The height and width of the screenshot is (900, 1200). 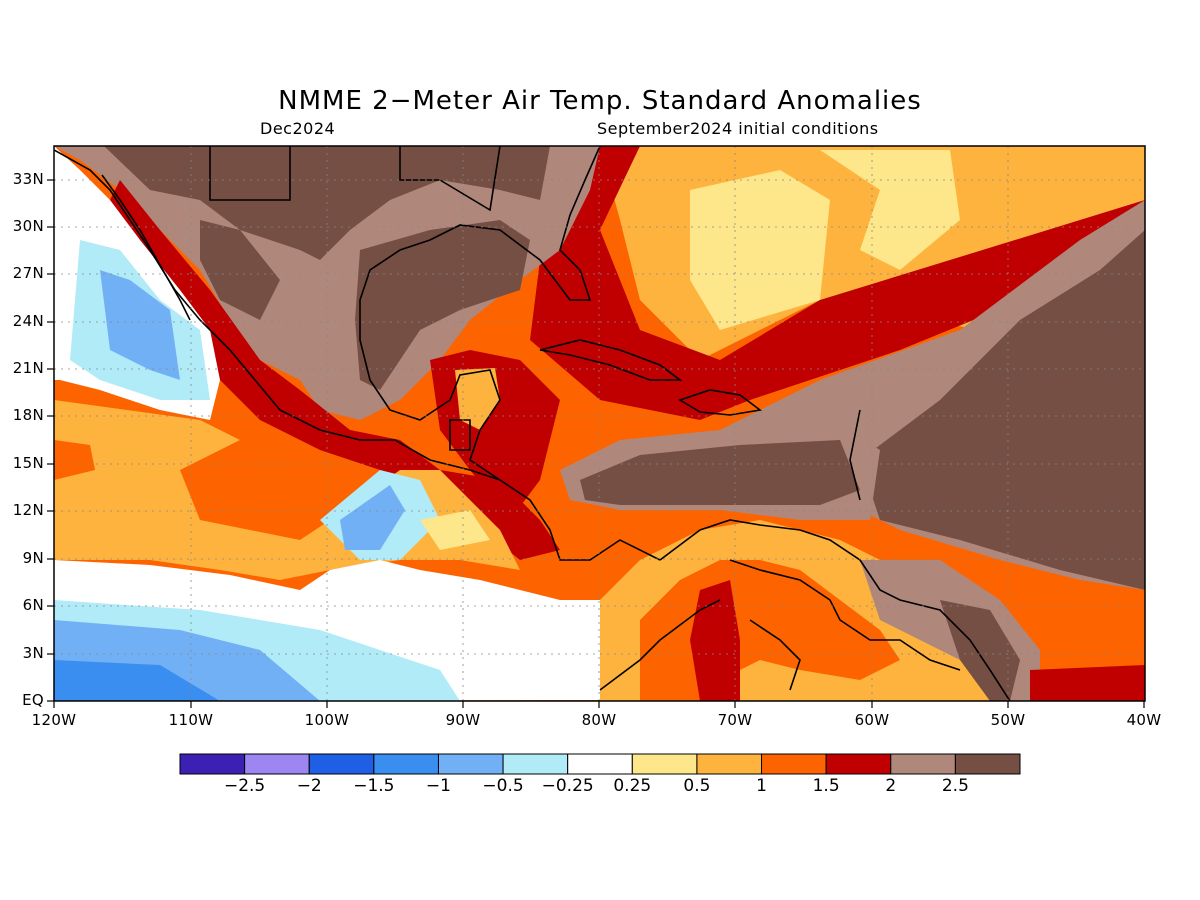 I want to click on lat-label: 33N, so click(x=28, y=179).